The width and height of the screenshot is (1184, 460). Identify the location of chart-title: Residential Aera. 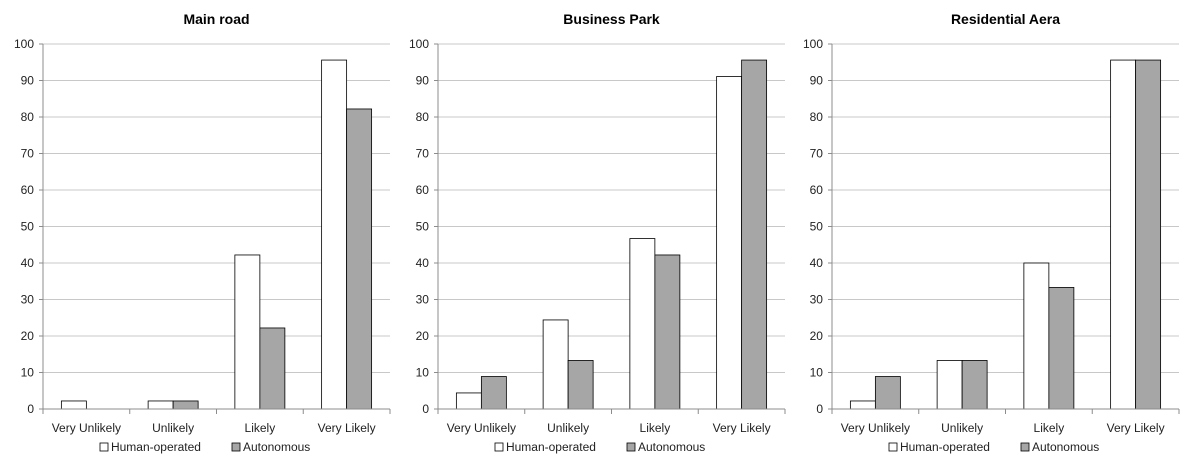
(1005, 19).